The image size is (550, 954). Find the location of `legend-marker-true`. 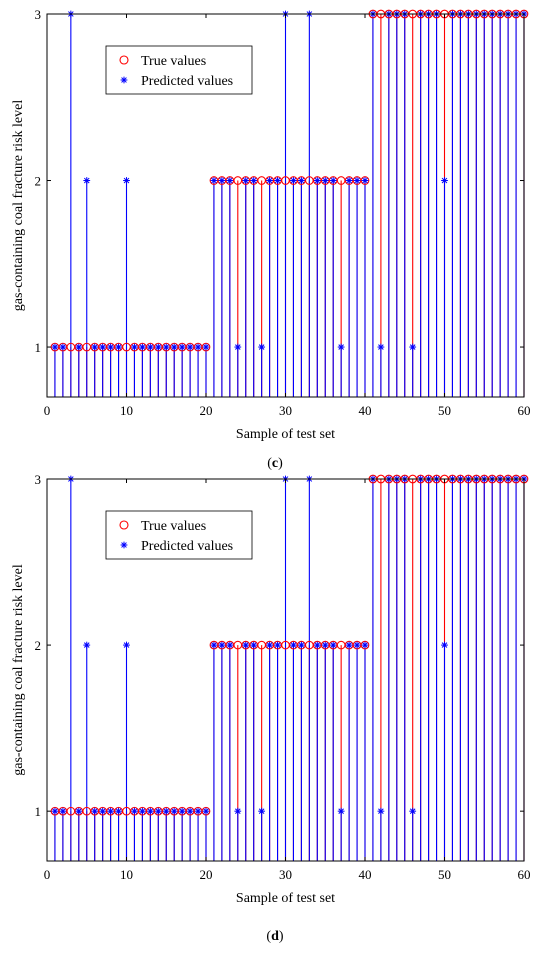

legend-marker-true is located at coordinates (124, 60).